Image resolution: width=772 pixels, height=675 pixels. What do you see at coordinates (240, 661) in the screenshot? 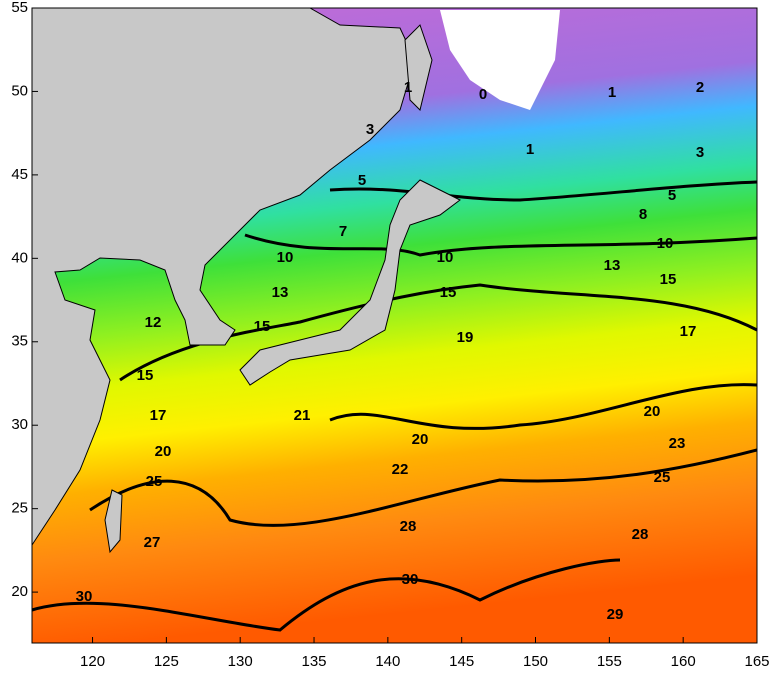
I see `x-tick-label: 130` at bounding box center [240, 661].